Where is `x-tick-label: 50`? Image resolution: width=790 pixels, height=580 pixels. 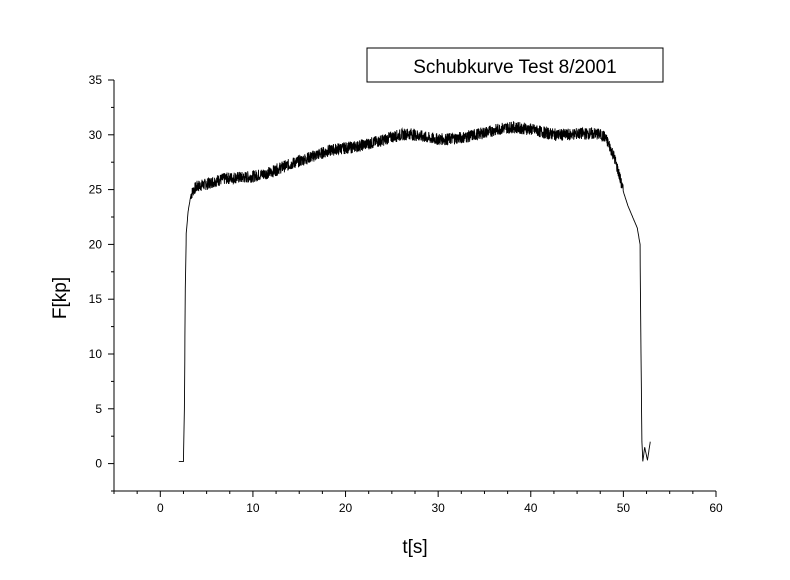
x-tick-label: 50 is located at coordinates (624, 508).